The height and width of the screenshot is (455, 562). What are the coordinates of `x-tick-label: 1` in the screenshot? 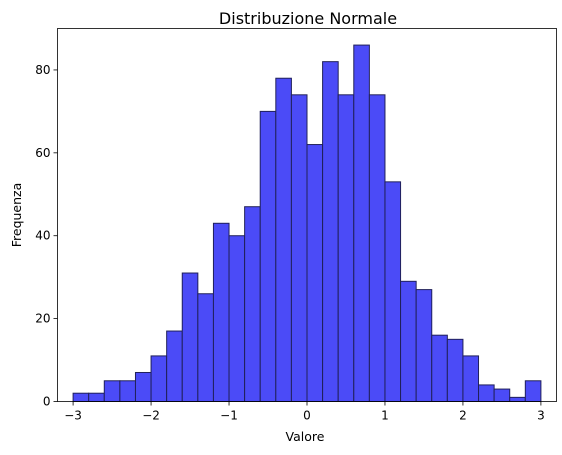 It's located at (385, 416).